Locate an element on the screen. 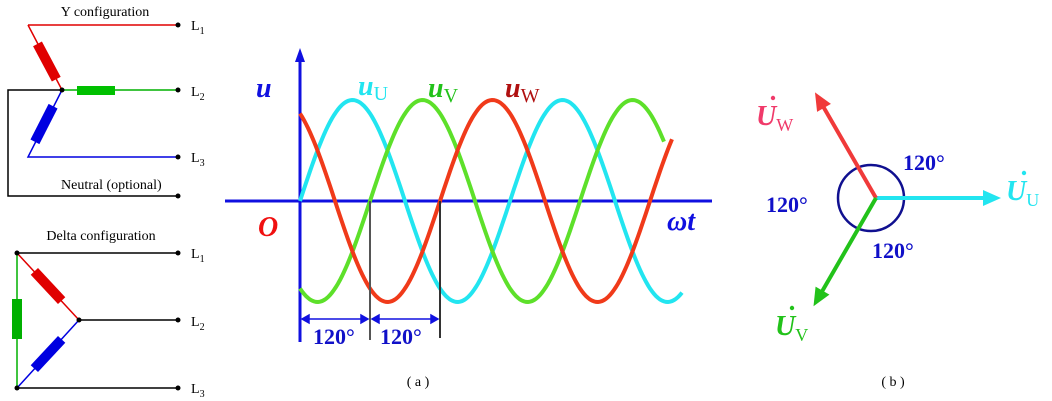  wire-l3-blue is located at coordinates (102, 123).